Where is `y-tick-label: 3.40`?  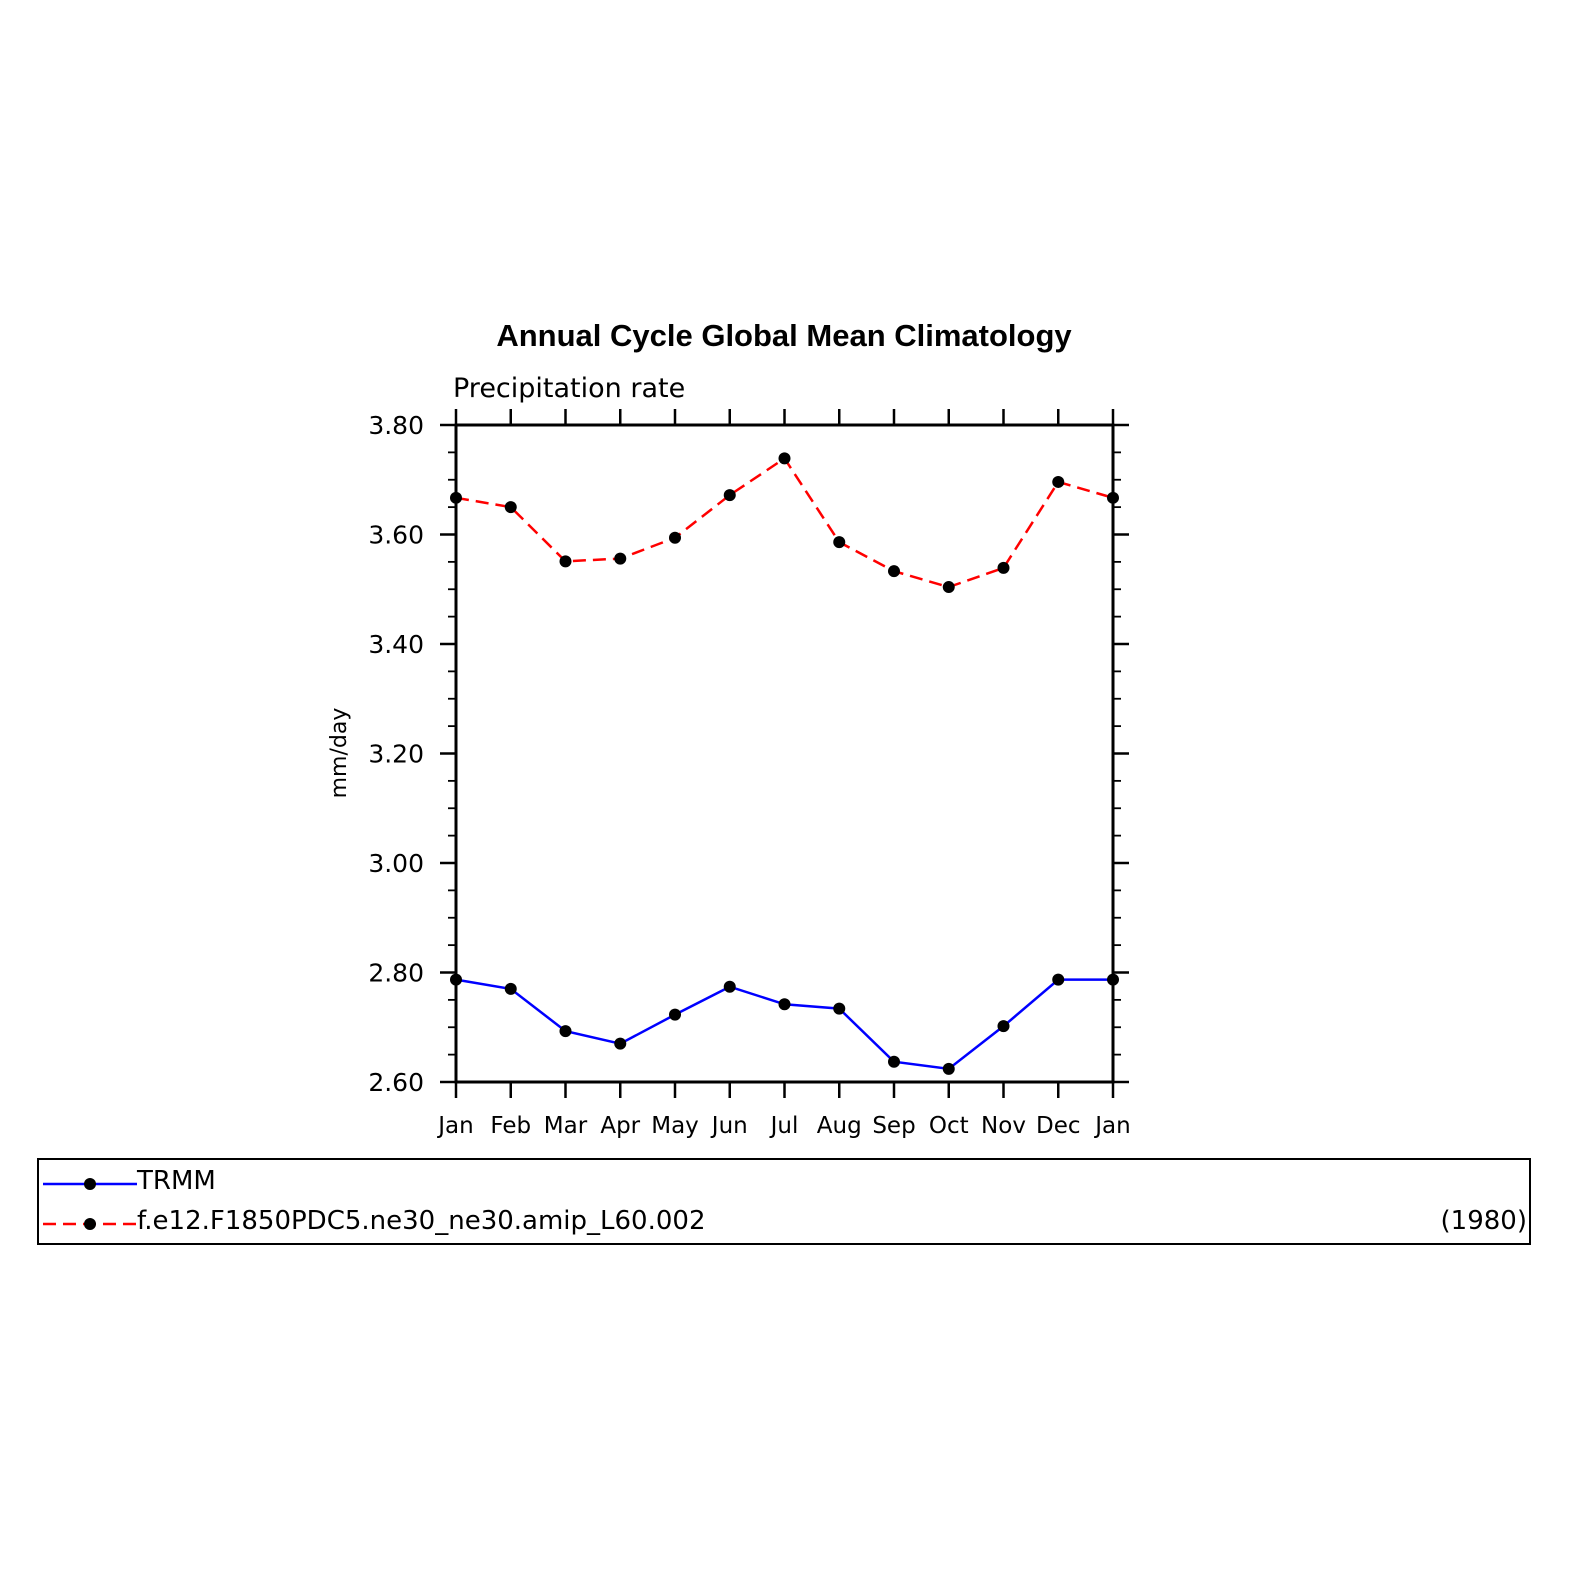
y-tick-label: 3.40 is located at coordinates (396, 644).